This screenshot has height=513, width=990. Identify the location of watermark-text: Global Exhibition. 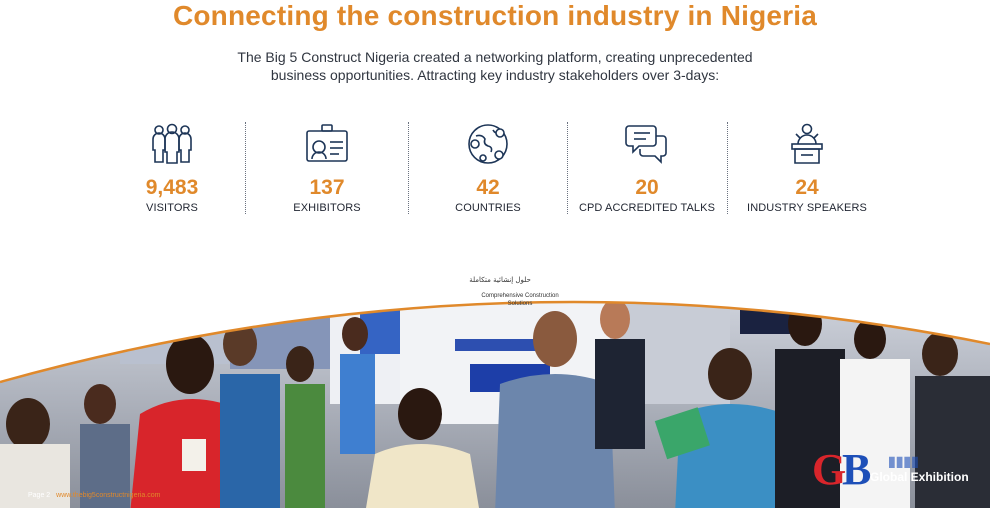
(919, 477).